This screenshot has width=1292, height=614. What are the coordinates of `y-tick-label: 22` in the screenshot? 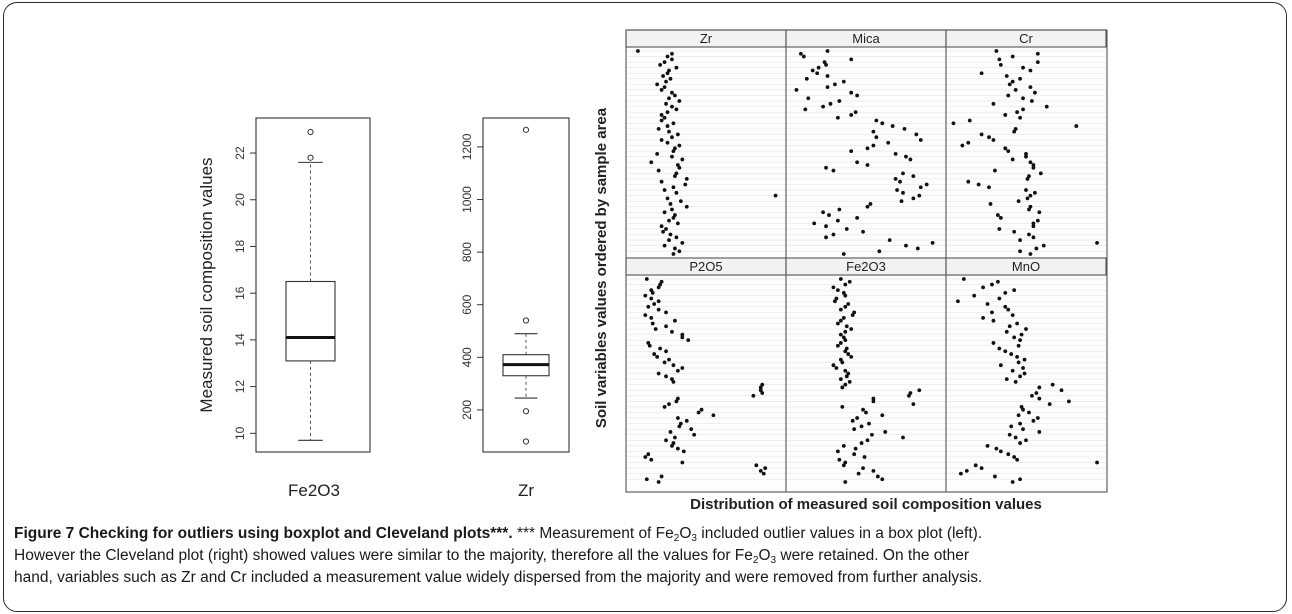 It's located at (240, 153).